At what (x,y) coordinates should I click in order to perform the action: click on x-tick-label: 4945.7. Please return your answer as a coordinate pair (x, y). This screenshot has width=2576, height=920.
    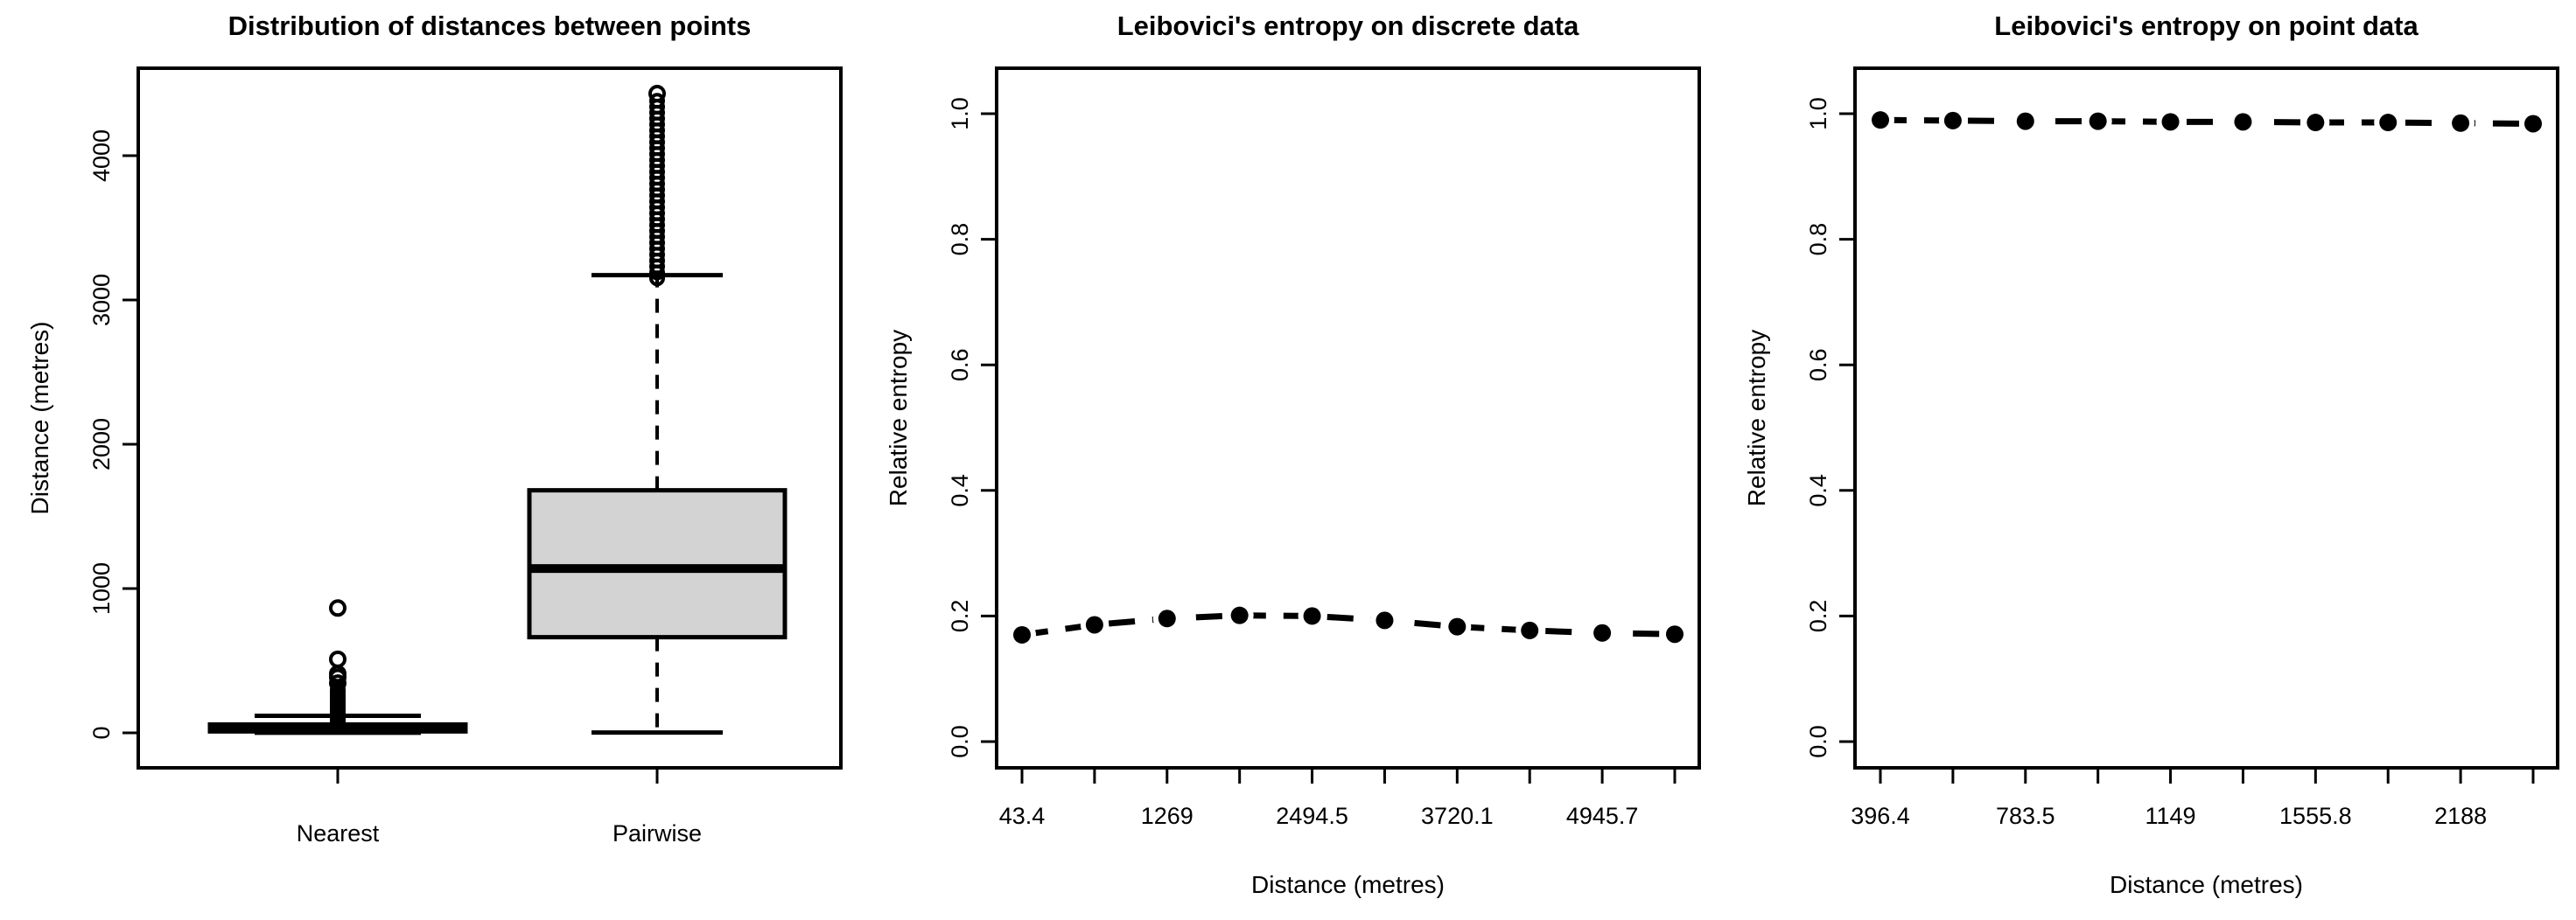
    Looking at the image, I should click on (1602, 816).